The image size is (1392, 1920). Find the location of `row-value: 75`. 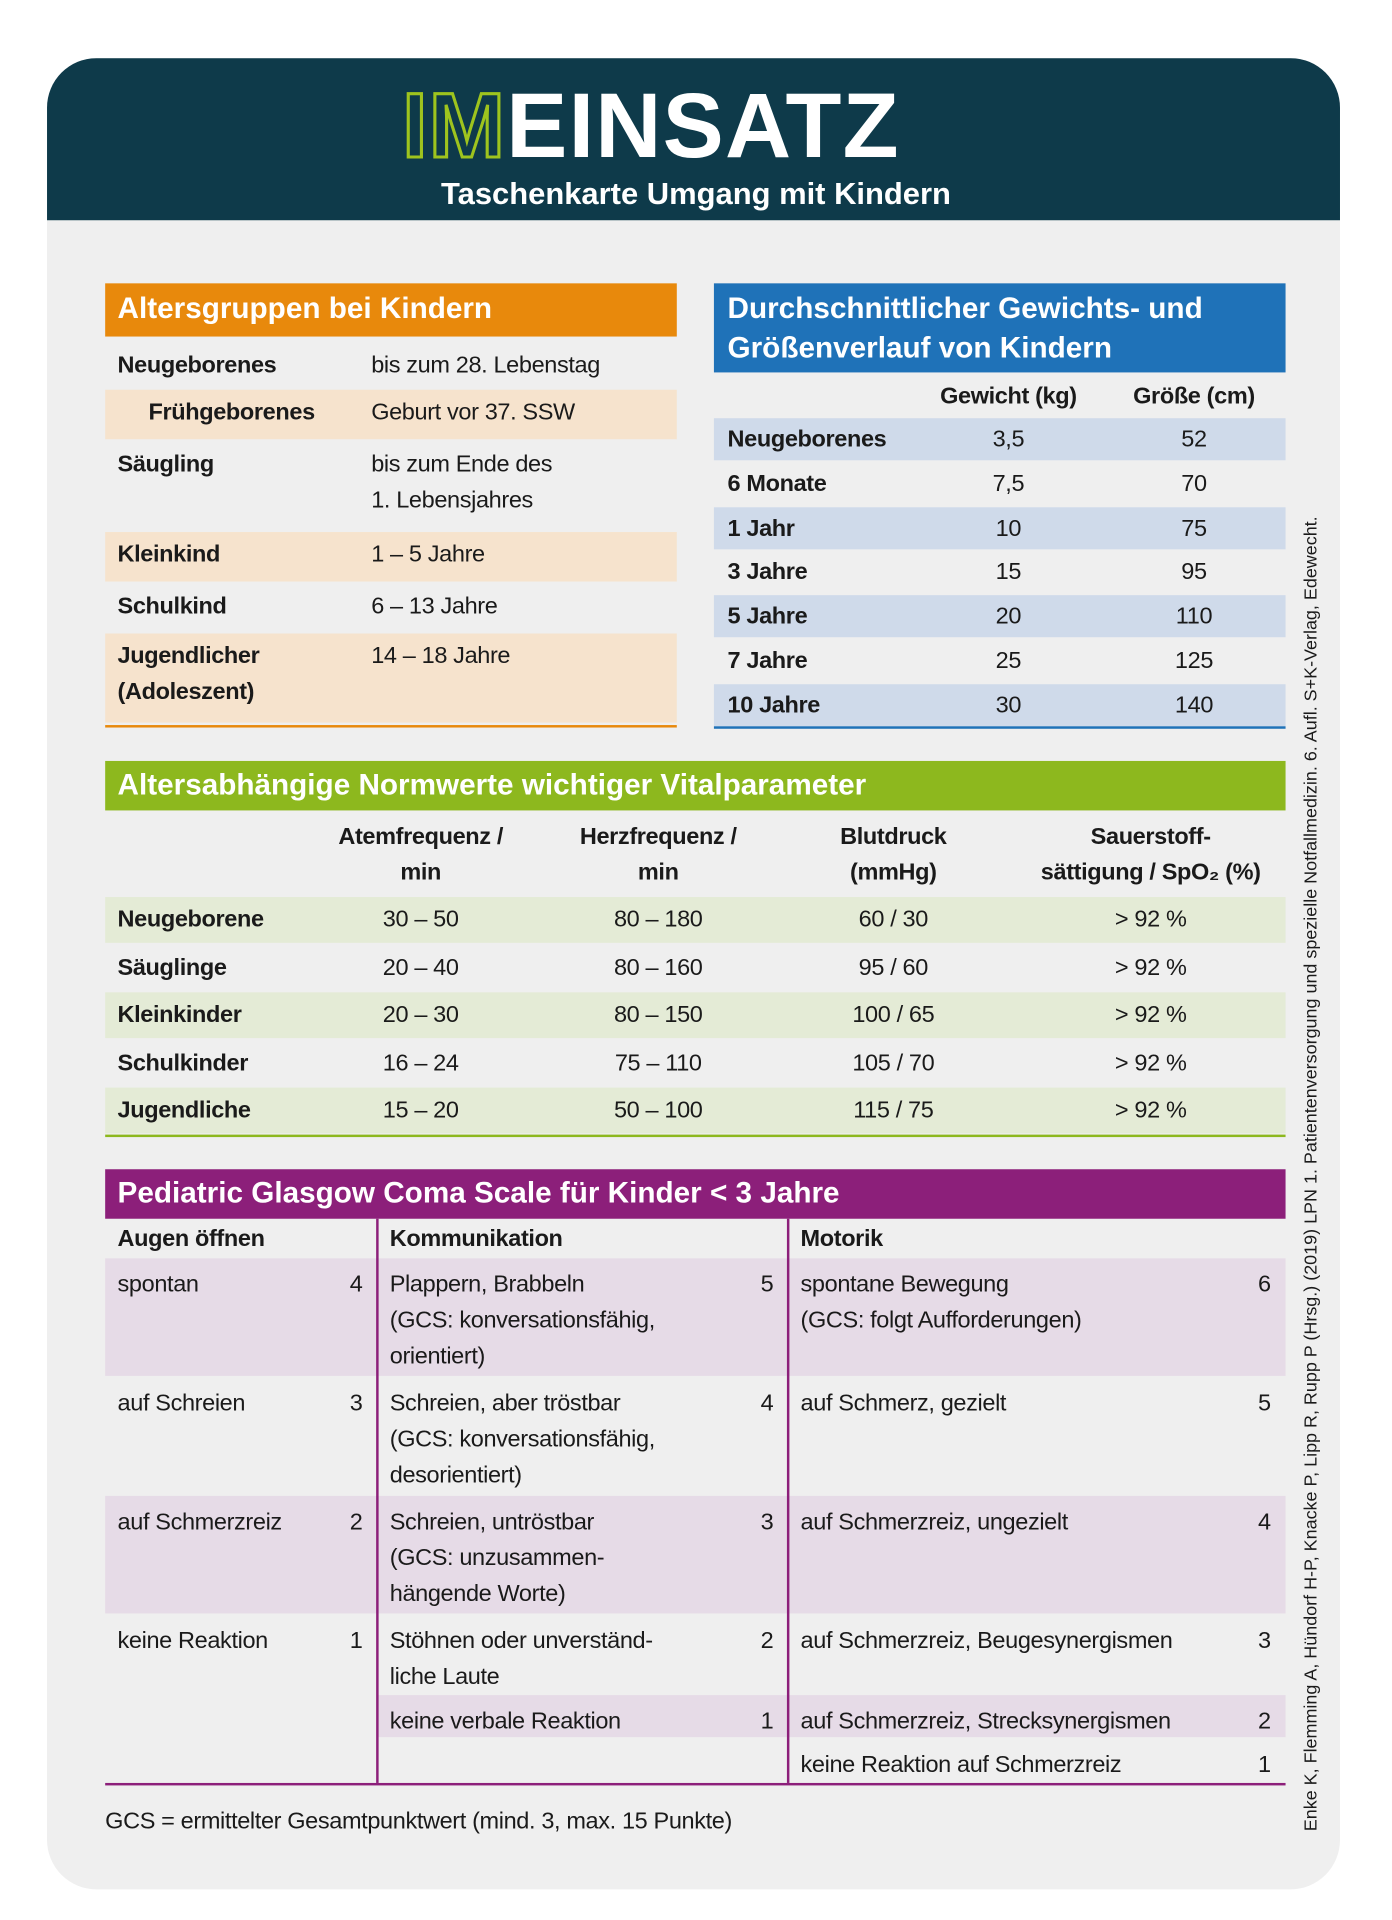

row-value: 75 is located at coordinates (1194, 528).